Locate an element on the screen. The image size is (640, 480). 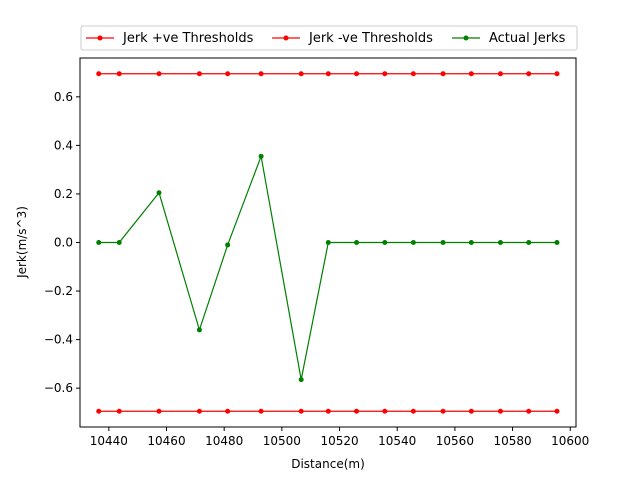
legend-entry-negative-threshold: Jerk -ve Thresholds is located at coordinates (352, 38).